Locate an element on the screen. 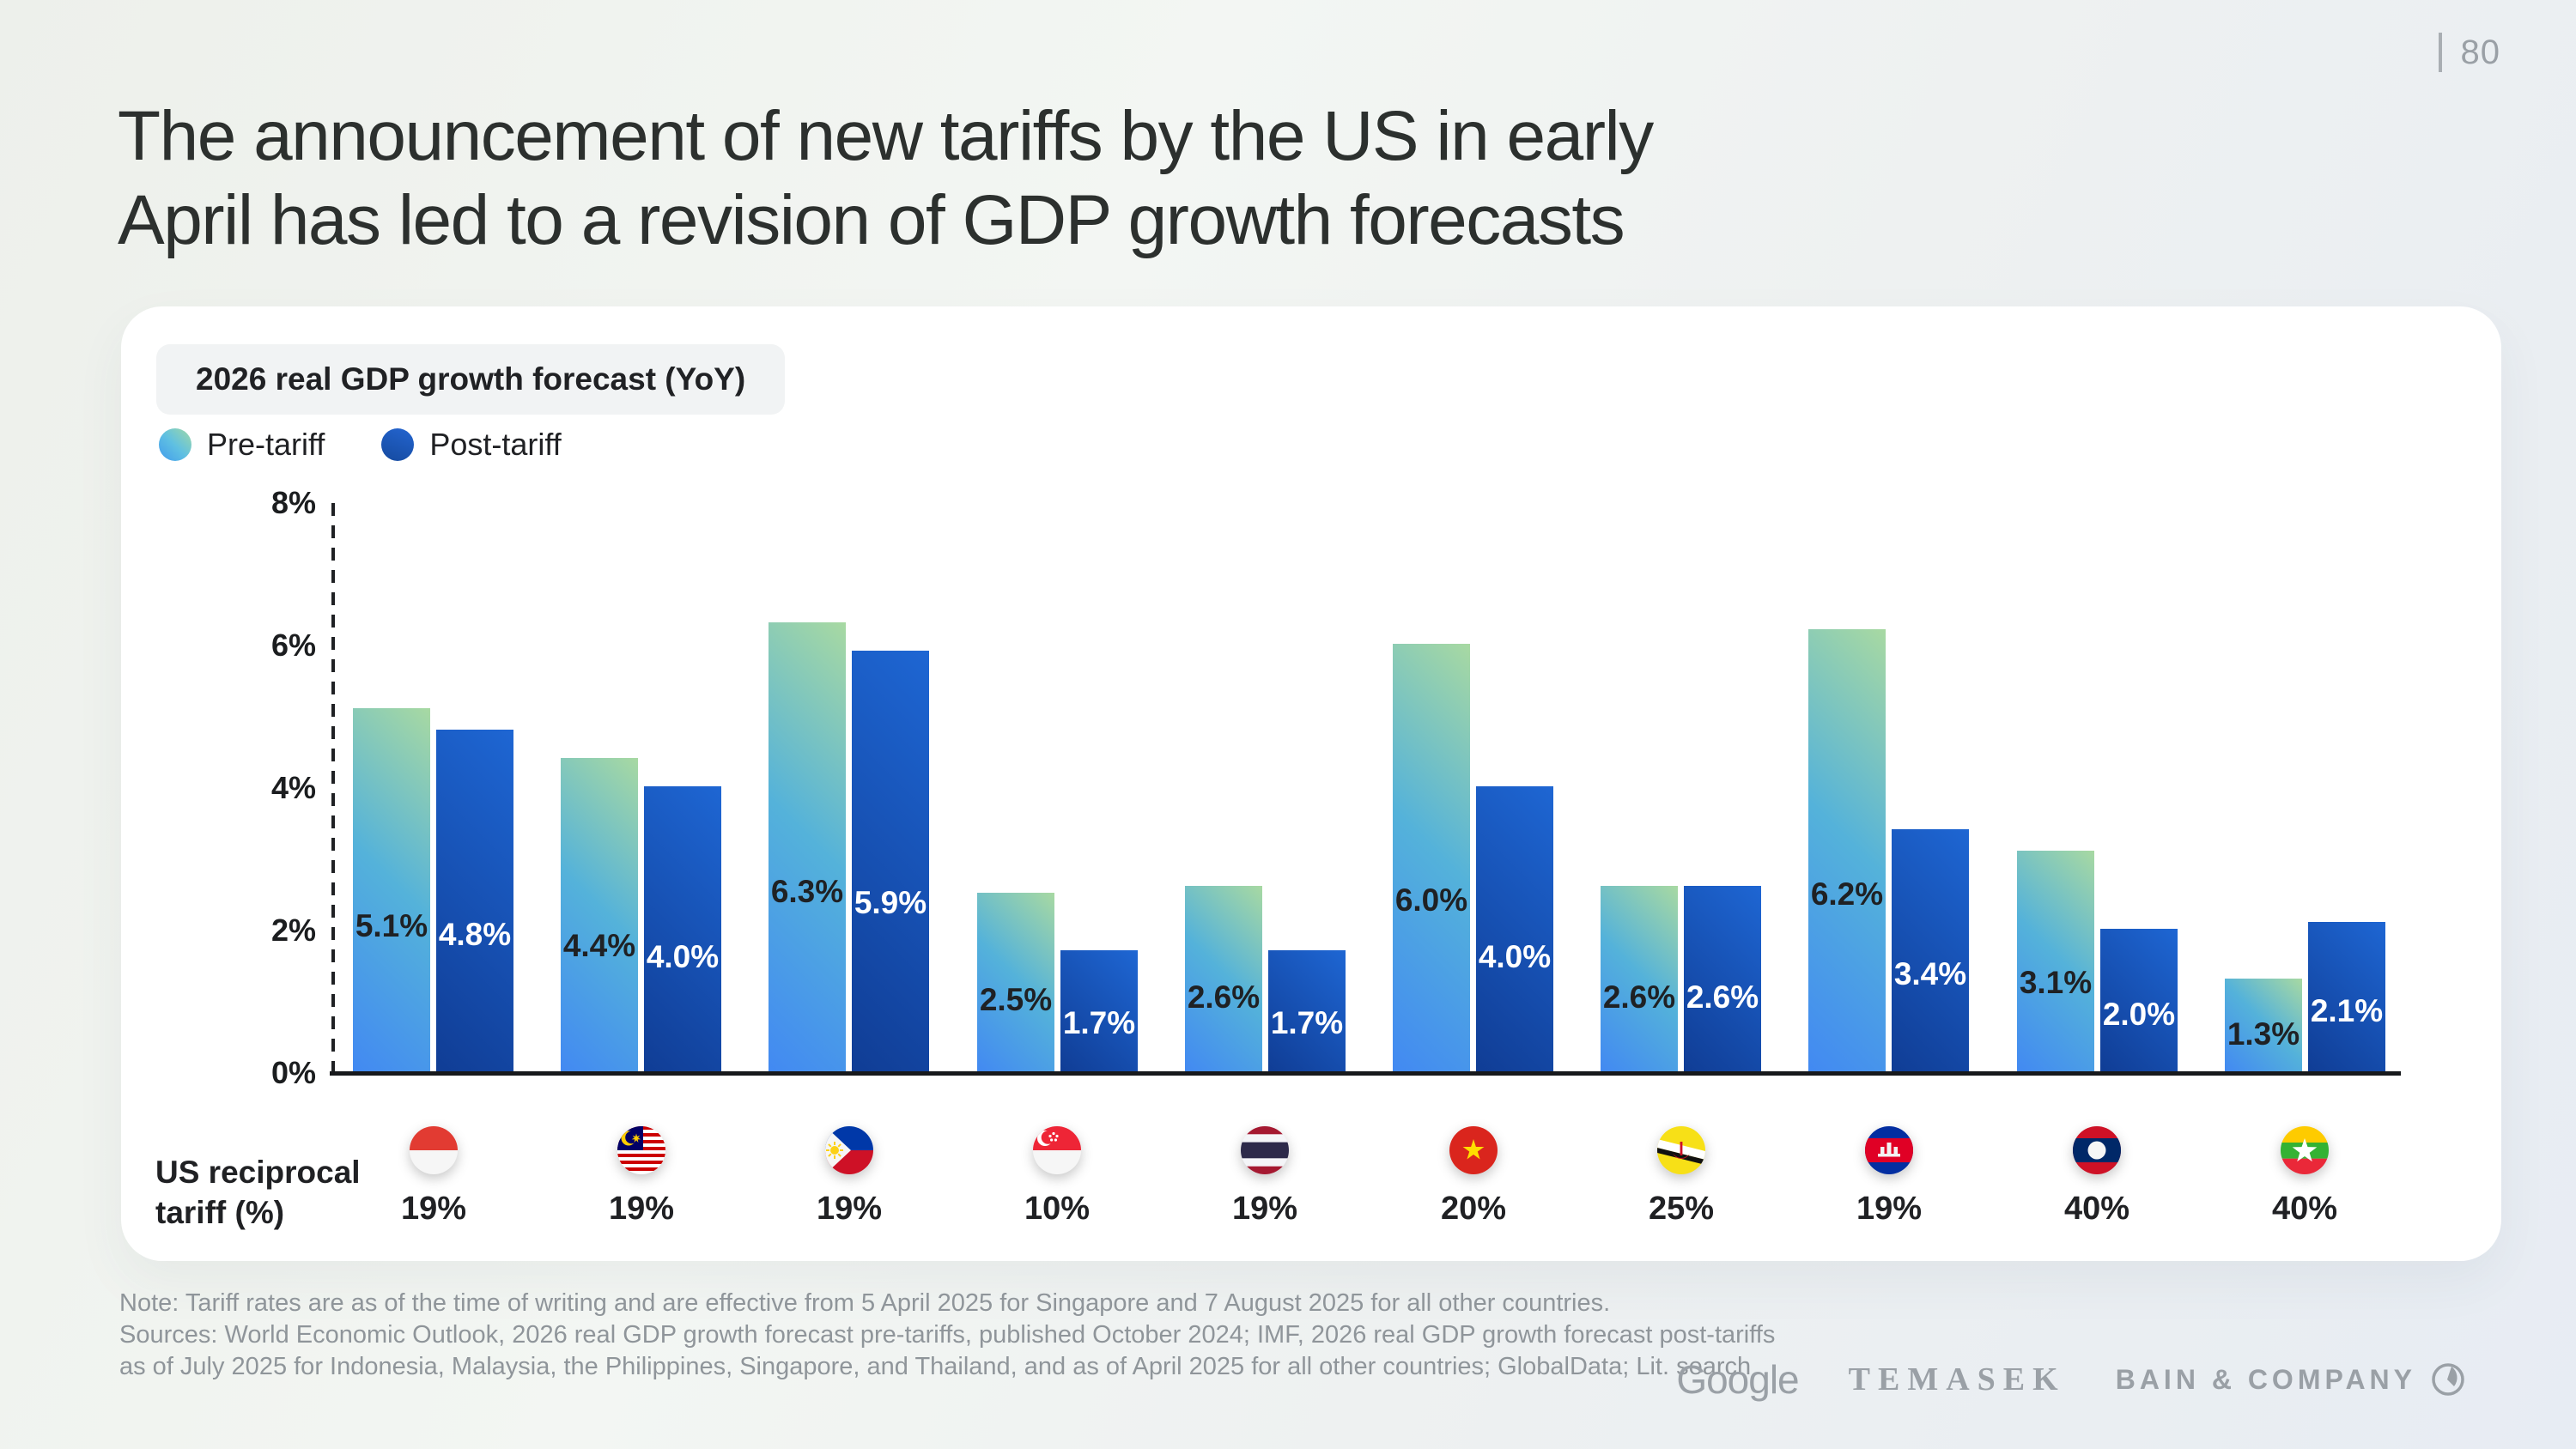 The image size is (2576, 1449). pre-tariff-bar-laos: 3.1% is located at coordinates (2055, 961).